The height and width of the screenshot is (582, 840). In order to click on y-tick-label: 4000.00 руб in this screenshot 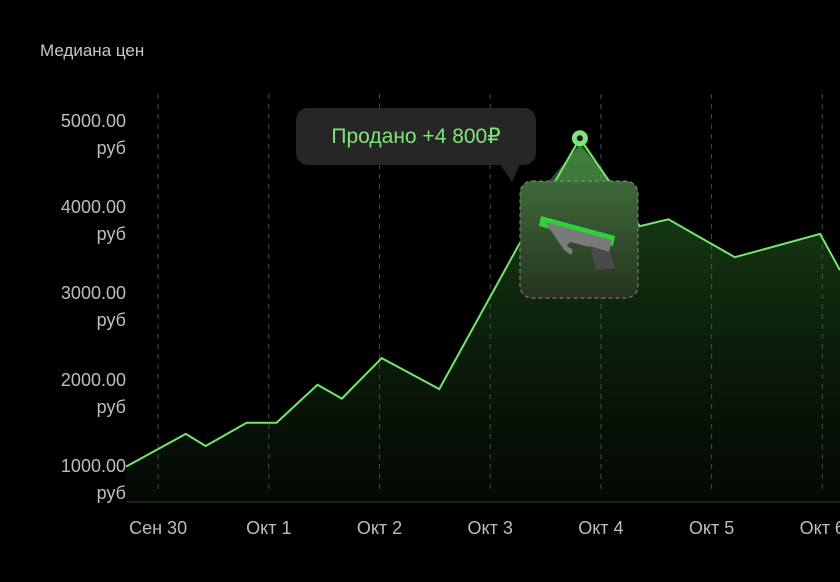, I will do `click(93, 221)`.